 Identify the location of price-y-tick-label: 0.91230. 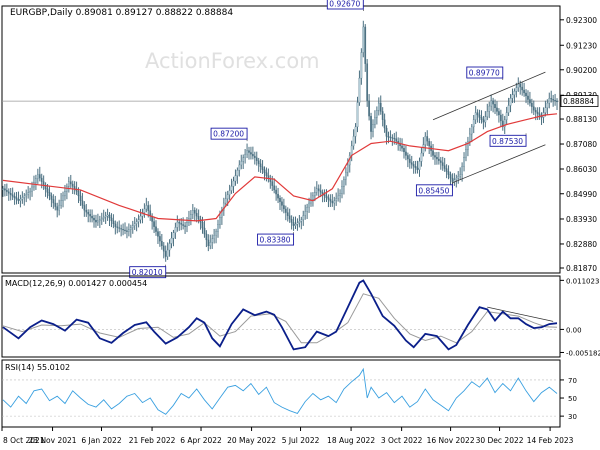
(581, 45).